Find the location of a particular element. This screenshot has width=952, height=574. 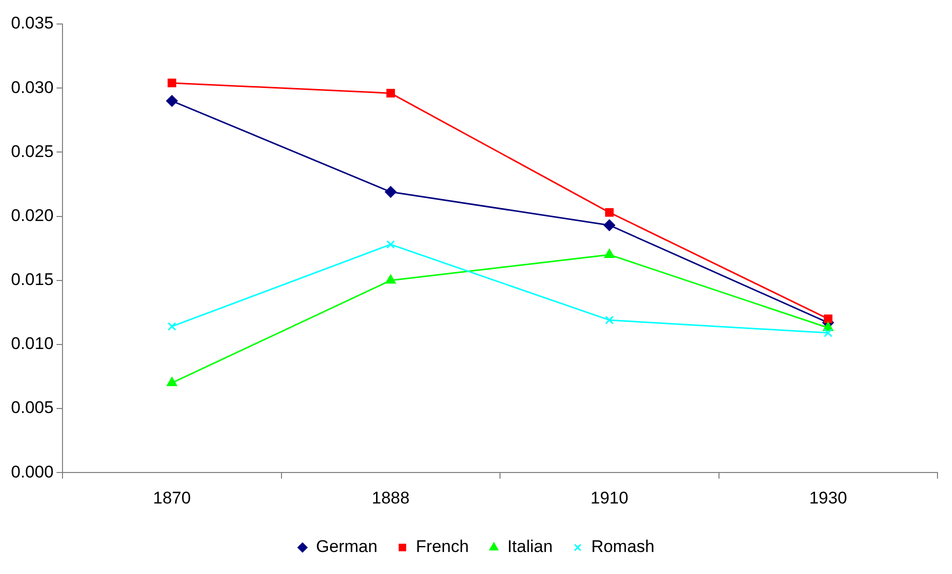

y-tick-label: 0.015 is located at coordinates (32, 280).